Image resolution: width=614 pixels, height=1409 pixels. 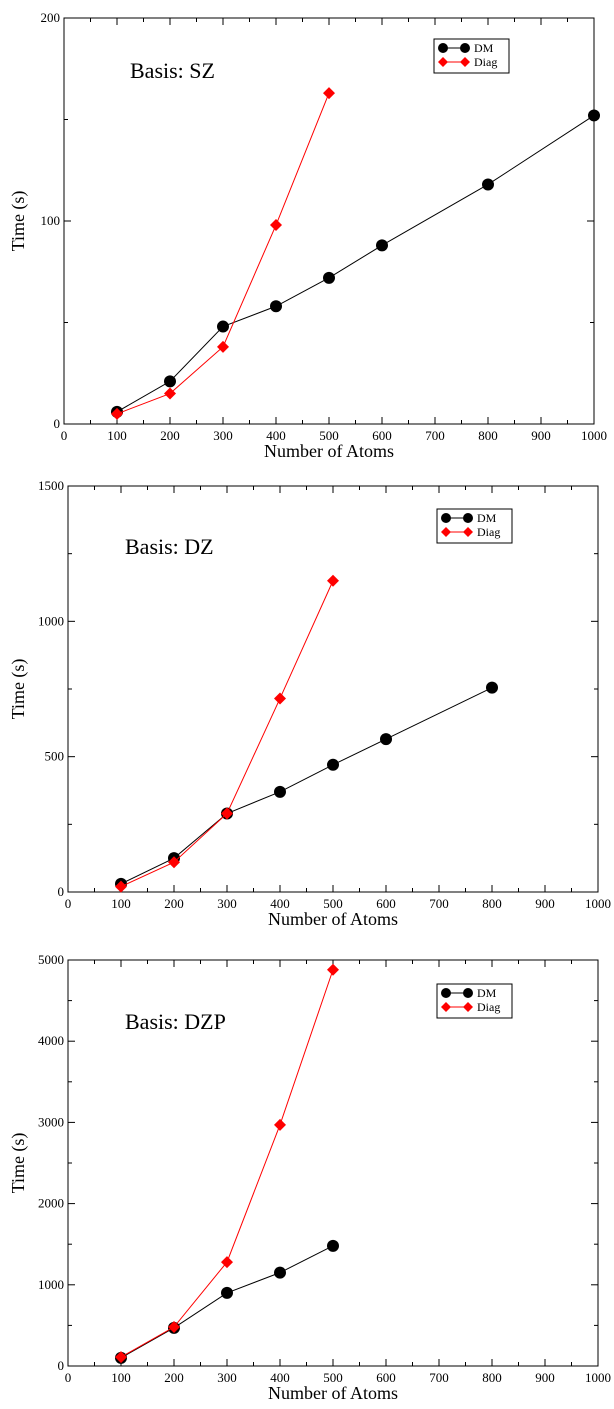 I want to click on basis-annotation: Basis: SZ, so click(x=172, y=70).